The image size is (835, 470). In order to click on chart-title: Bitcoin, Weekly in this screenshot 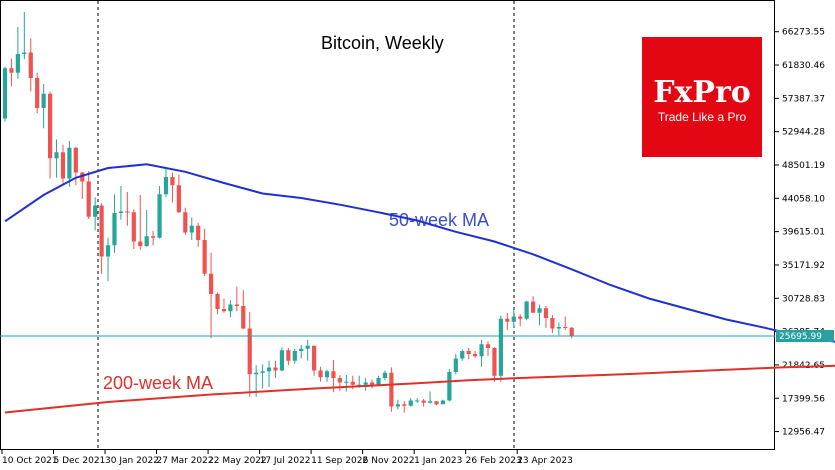, I will do `click(382, 43)`.